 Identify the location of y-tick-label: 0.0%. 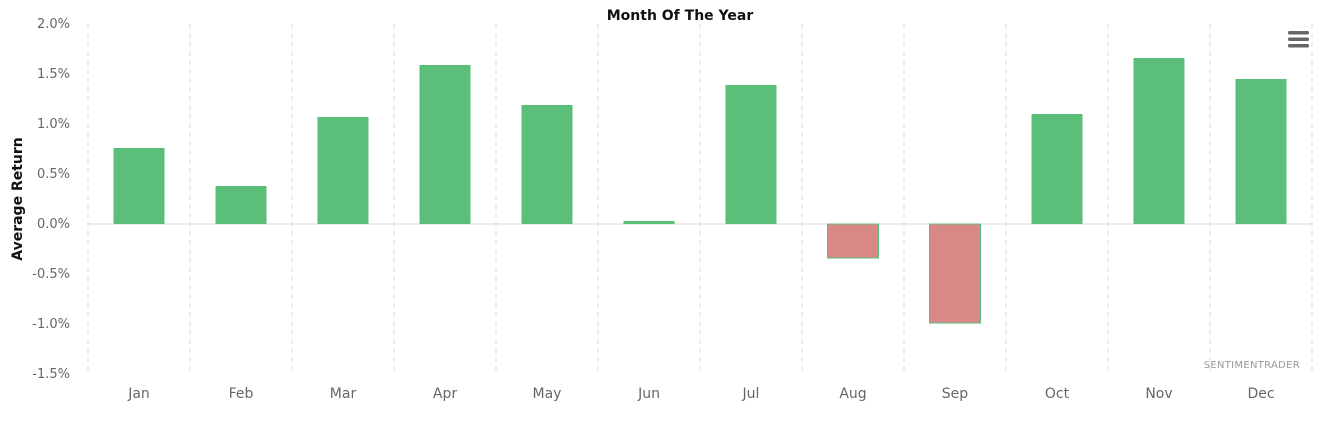
(53, 224).